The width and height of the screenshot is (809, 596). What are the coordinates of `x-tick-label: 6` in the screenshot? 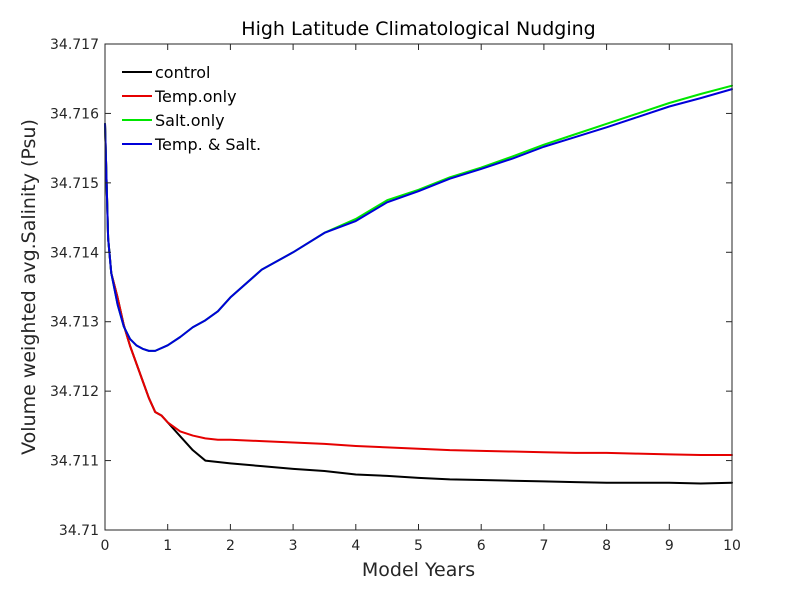 It's located at (481, 546).